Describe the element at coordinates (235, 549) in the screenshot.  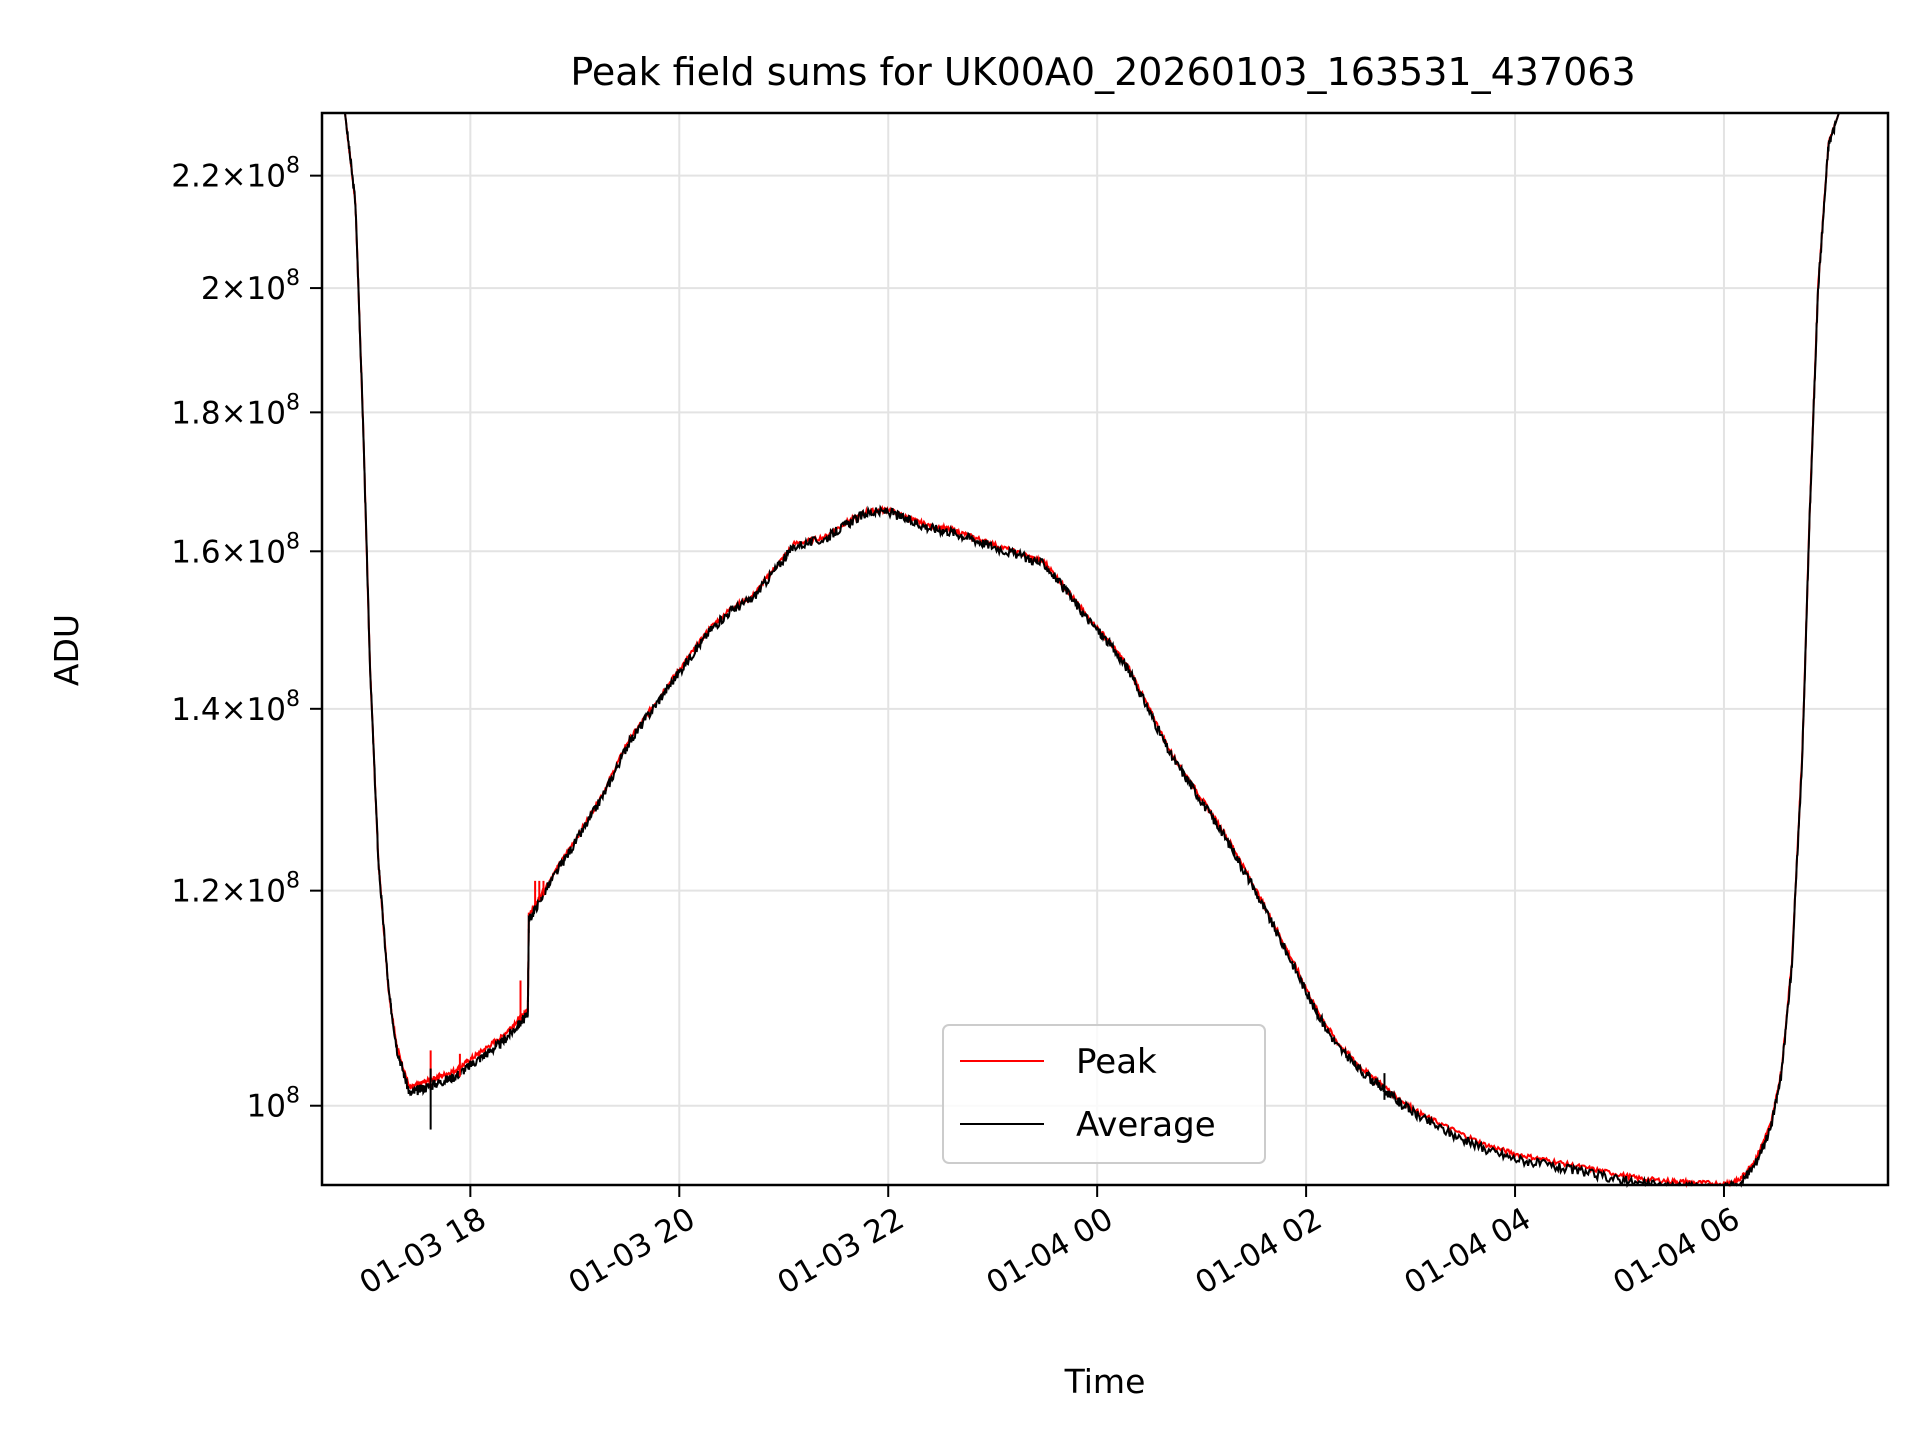
I see `y-tick-label-3: 1.6×108` at that location.